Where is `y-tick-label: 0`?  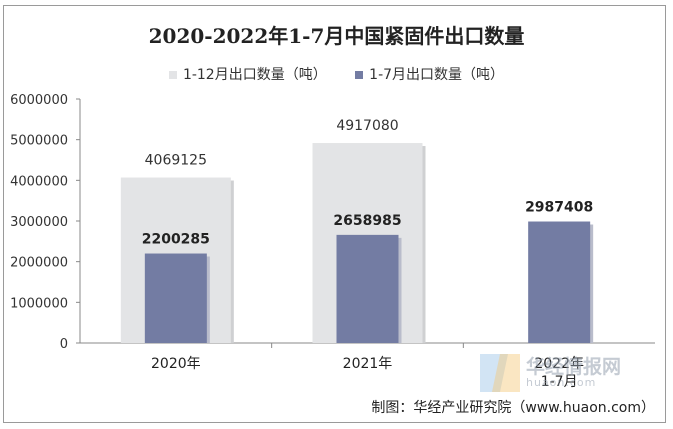 y-tick-label: 0 is located at coordinates (64, 344).